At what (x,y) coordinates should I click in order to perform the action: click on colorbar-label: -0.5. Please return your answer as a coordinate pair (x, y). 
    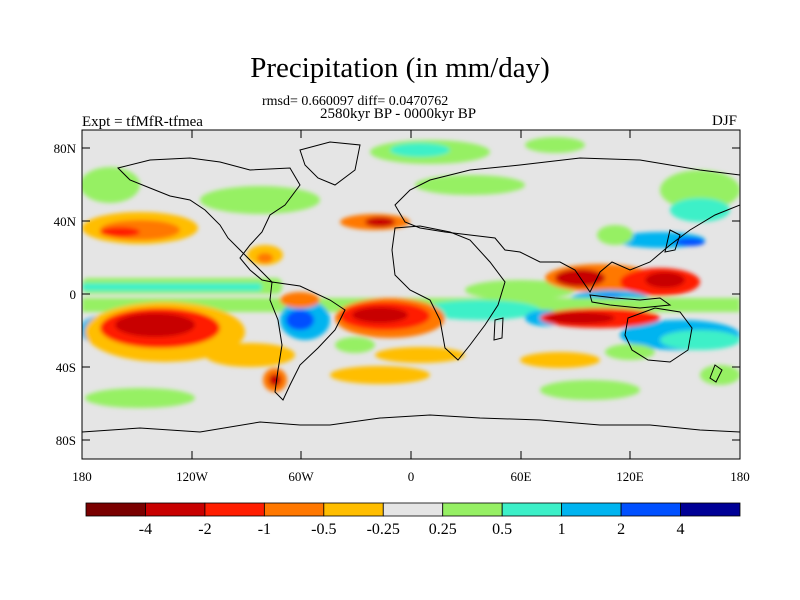
    Looking at the image, I should click on (323, 529).